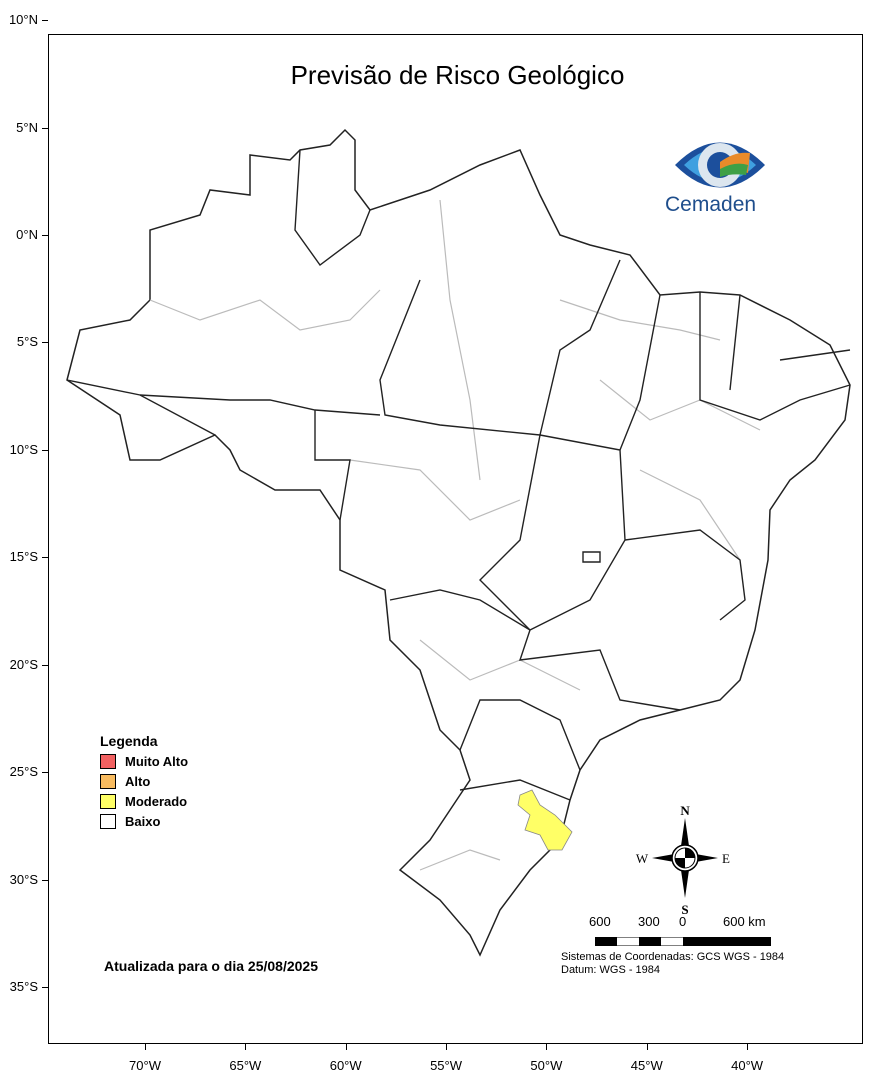 The image size is (881, 1080). Describe the element at coordinates (673, 957) in the screenshot. I see `crs-system: Sistemas de Coordenadas: GCS WGS - 1984` at that location.